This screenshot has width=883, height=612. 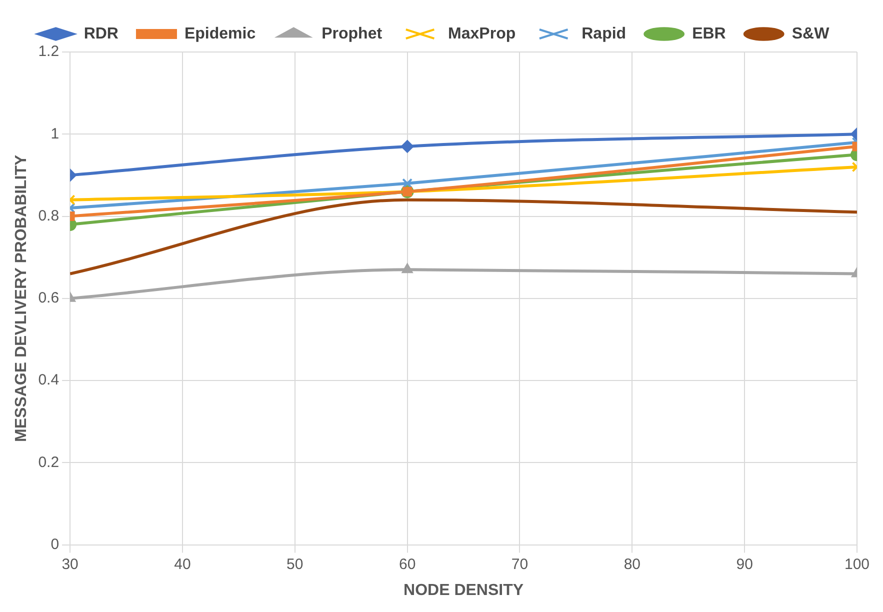 What do you see at coordinates (352, 33) in the screenshot?
I see `legend-label: Prophet` at bounding box center [352, 33].